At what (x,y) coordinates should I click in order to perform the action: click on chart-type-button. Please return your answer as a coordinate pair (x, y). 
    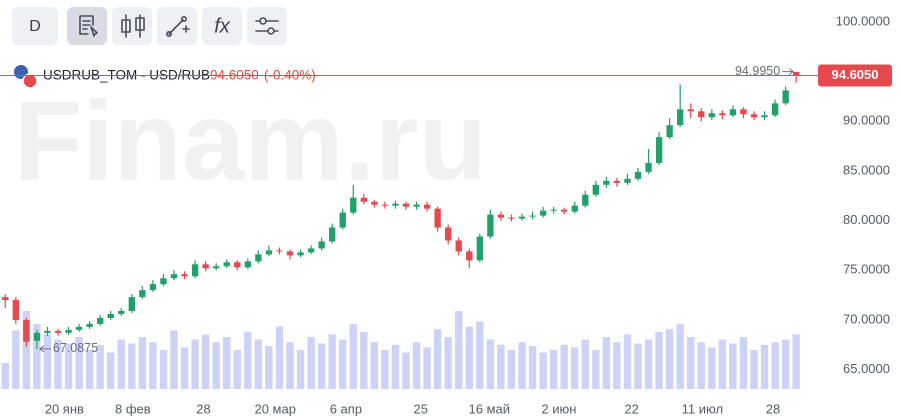
    Looking at the image, I should click on (132, 26).